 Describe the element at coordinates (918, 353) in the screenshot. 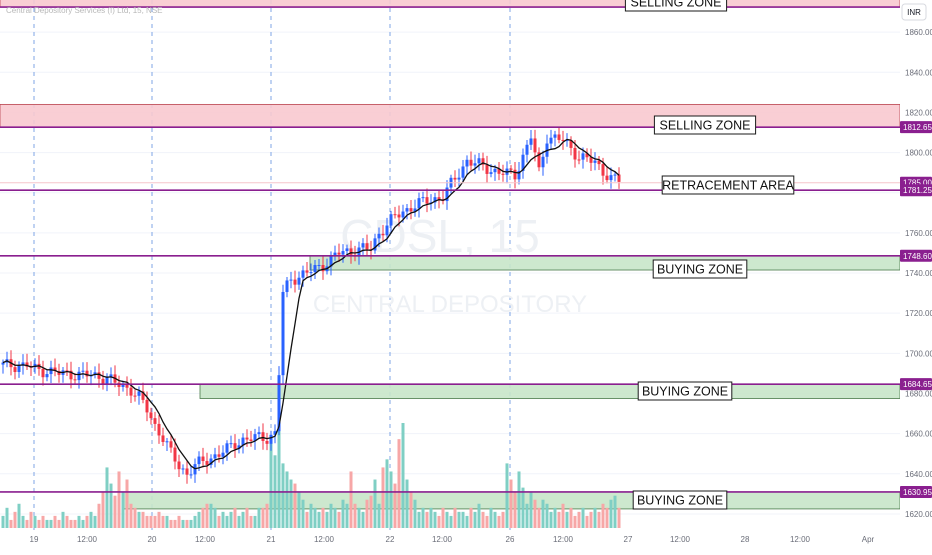

I see `y-tick-label: 1700.00` at that location.